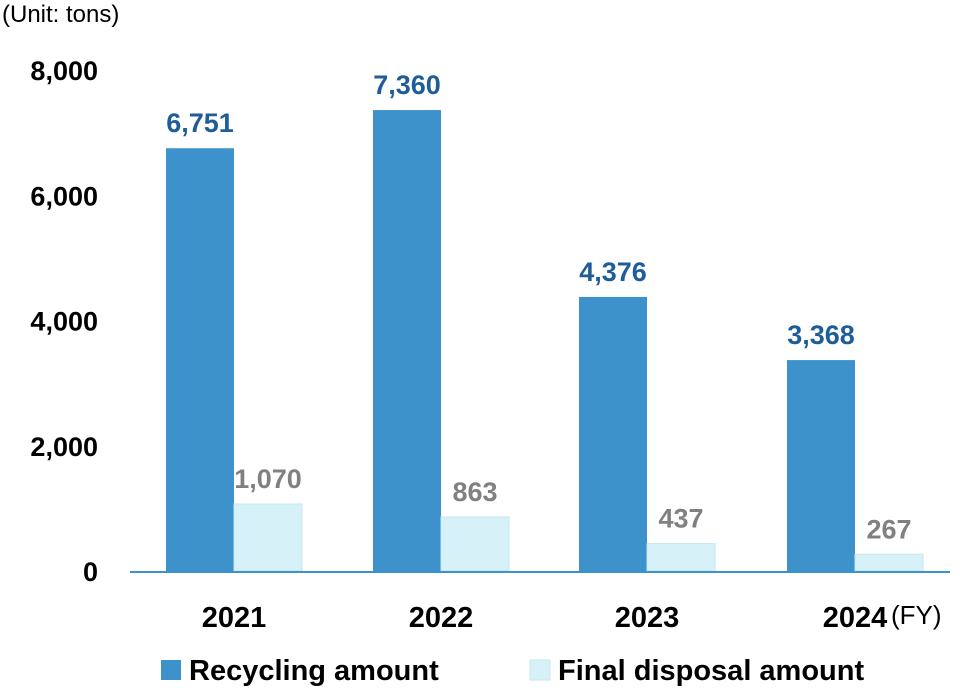 This screenshot has height=690, width=960. I want to click on legend-label-recycling: Recycling amount, so click(314, 671).